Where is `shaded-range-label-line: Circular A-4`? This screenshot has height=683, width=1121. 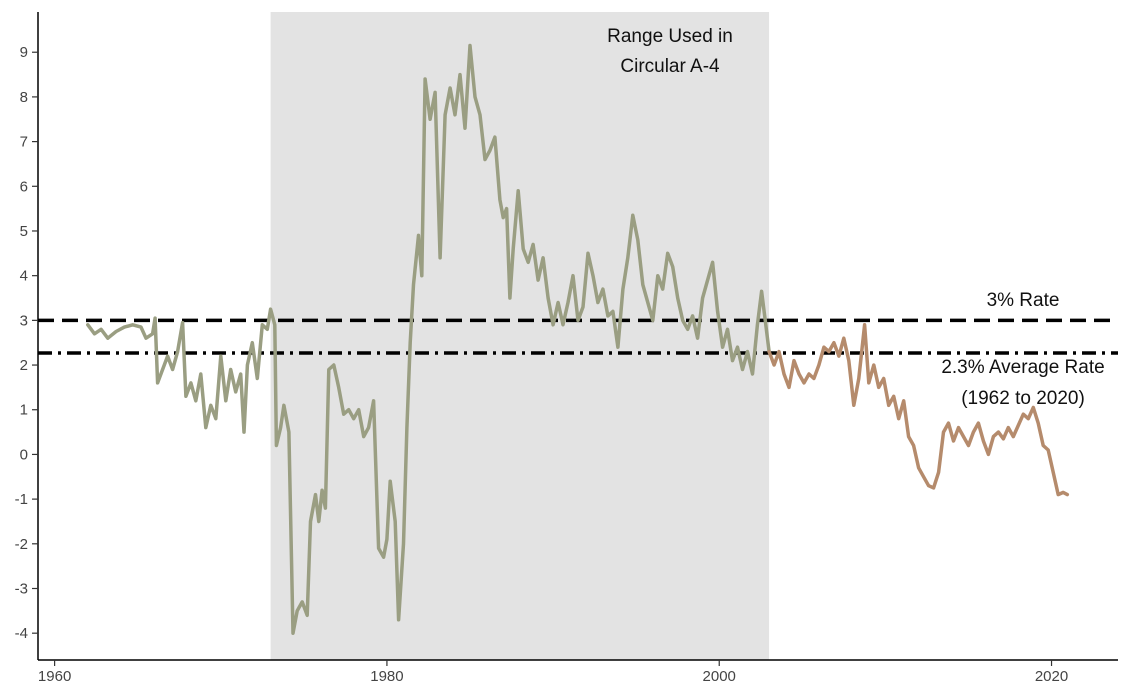
shaded-range-label-line: Circular A-4 is located at coordinates (670, 66).